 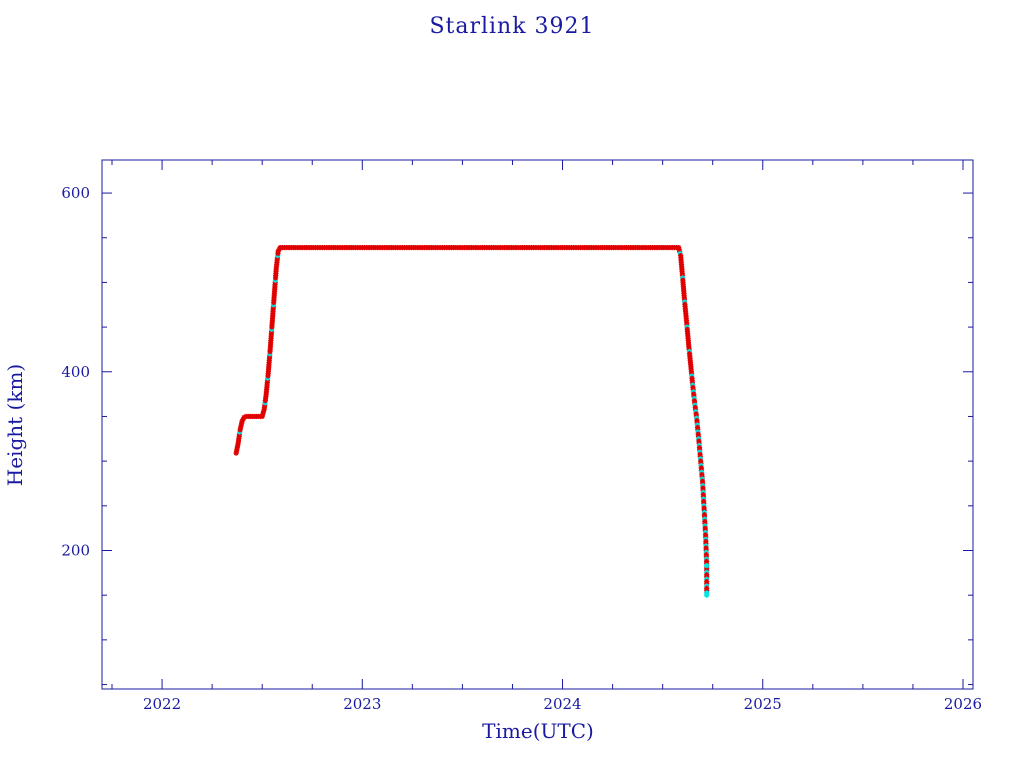 I want to click on x-tick-label: 2023, so click(x=362, y=704).